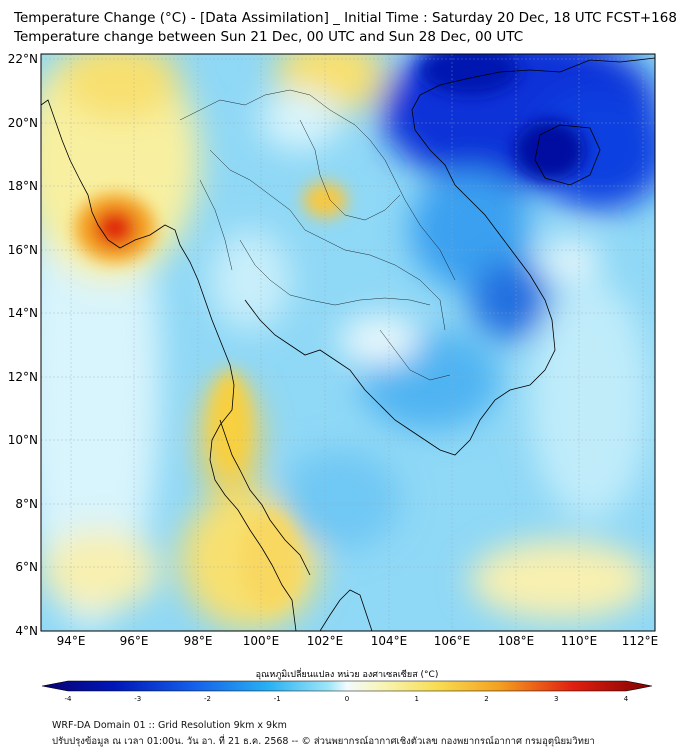 The width and height of the screenshot is (676, 756). I want to click on lat-label: 6°N, so click(26, 567).